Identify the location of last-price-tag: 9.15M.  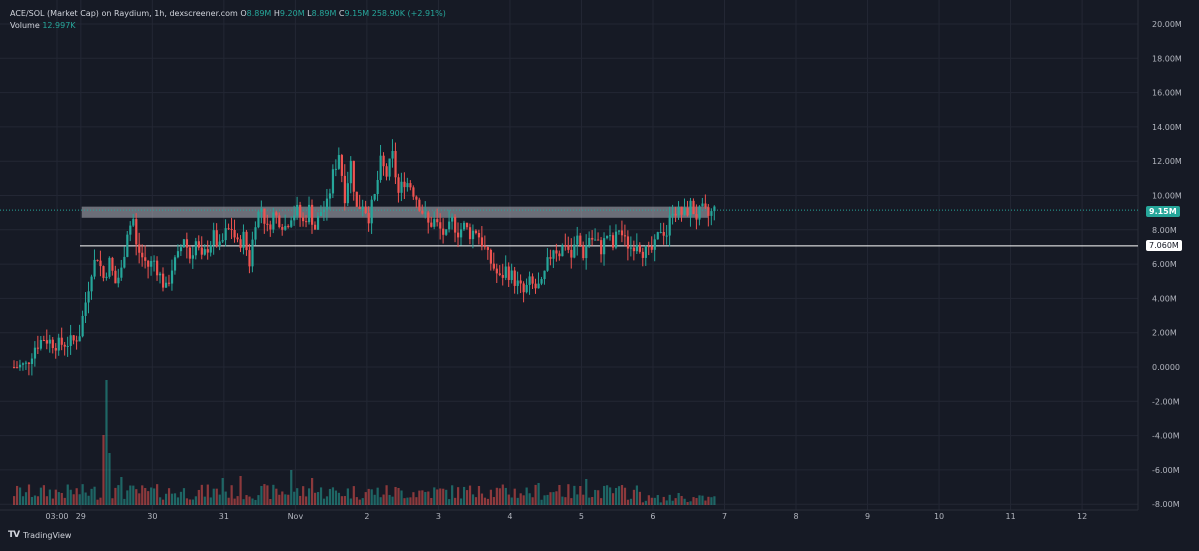
(1163, 211).